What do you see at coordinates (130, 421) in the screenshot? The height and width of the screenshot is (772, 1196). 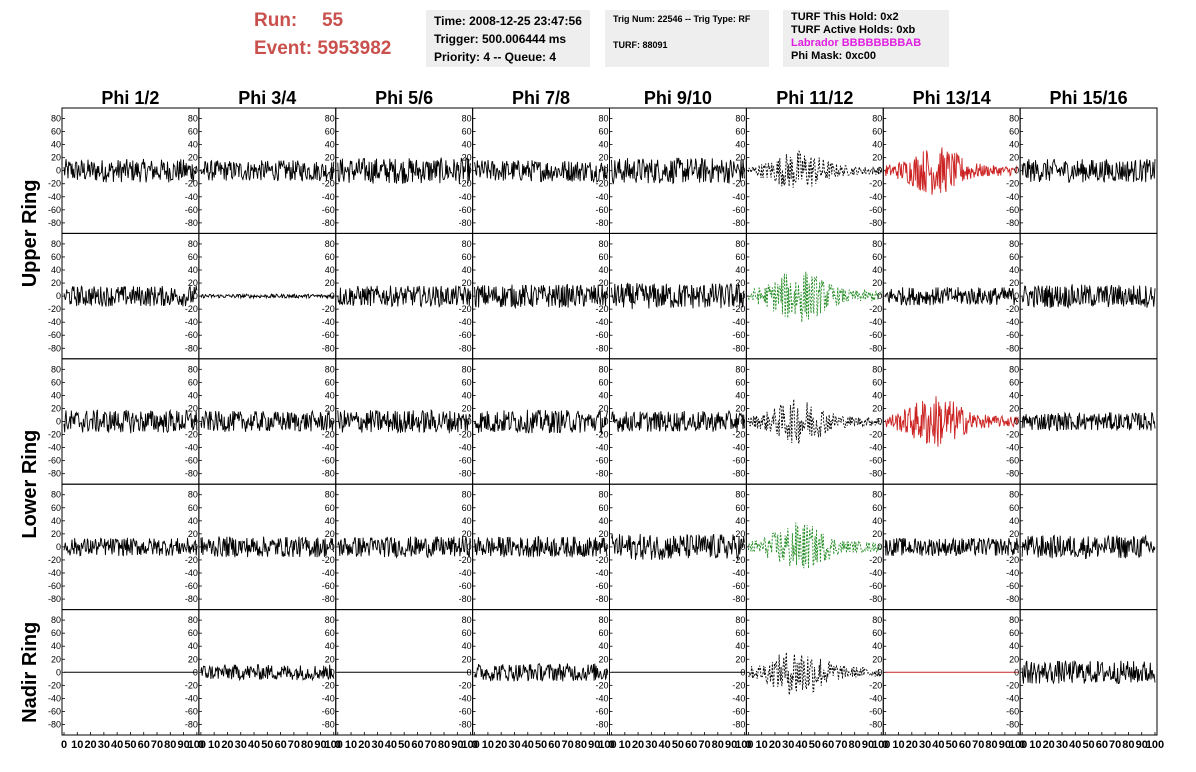 I see `waveform-trace-r2c0` at bounding box center [130, 421].